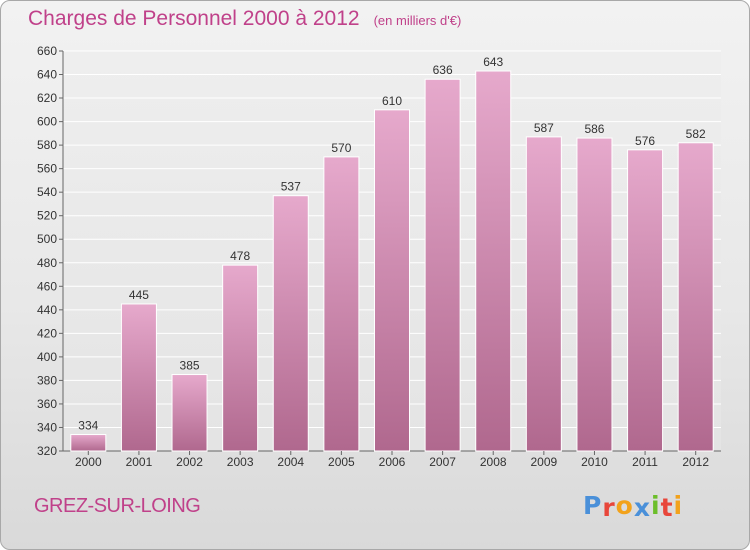 The width and height of the screenshot is (750, 550). I want to click on x-tick-label: 2007, so click(442, 462).